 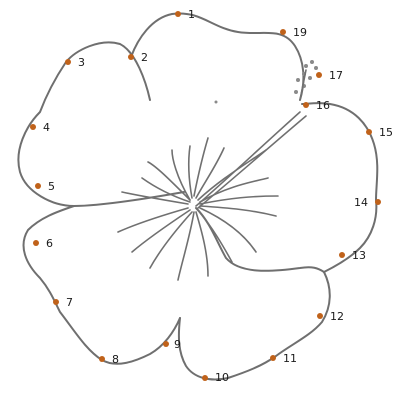 I want to click on dot-label-12: 12, so click(x=337, y=316).